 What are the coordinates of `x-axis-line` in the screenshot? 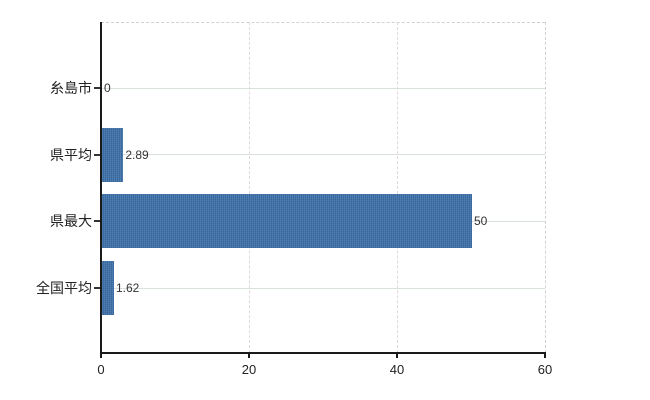 It's located at (323, 353).